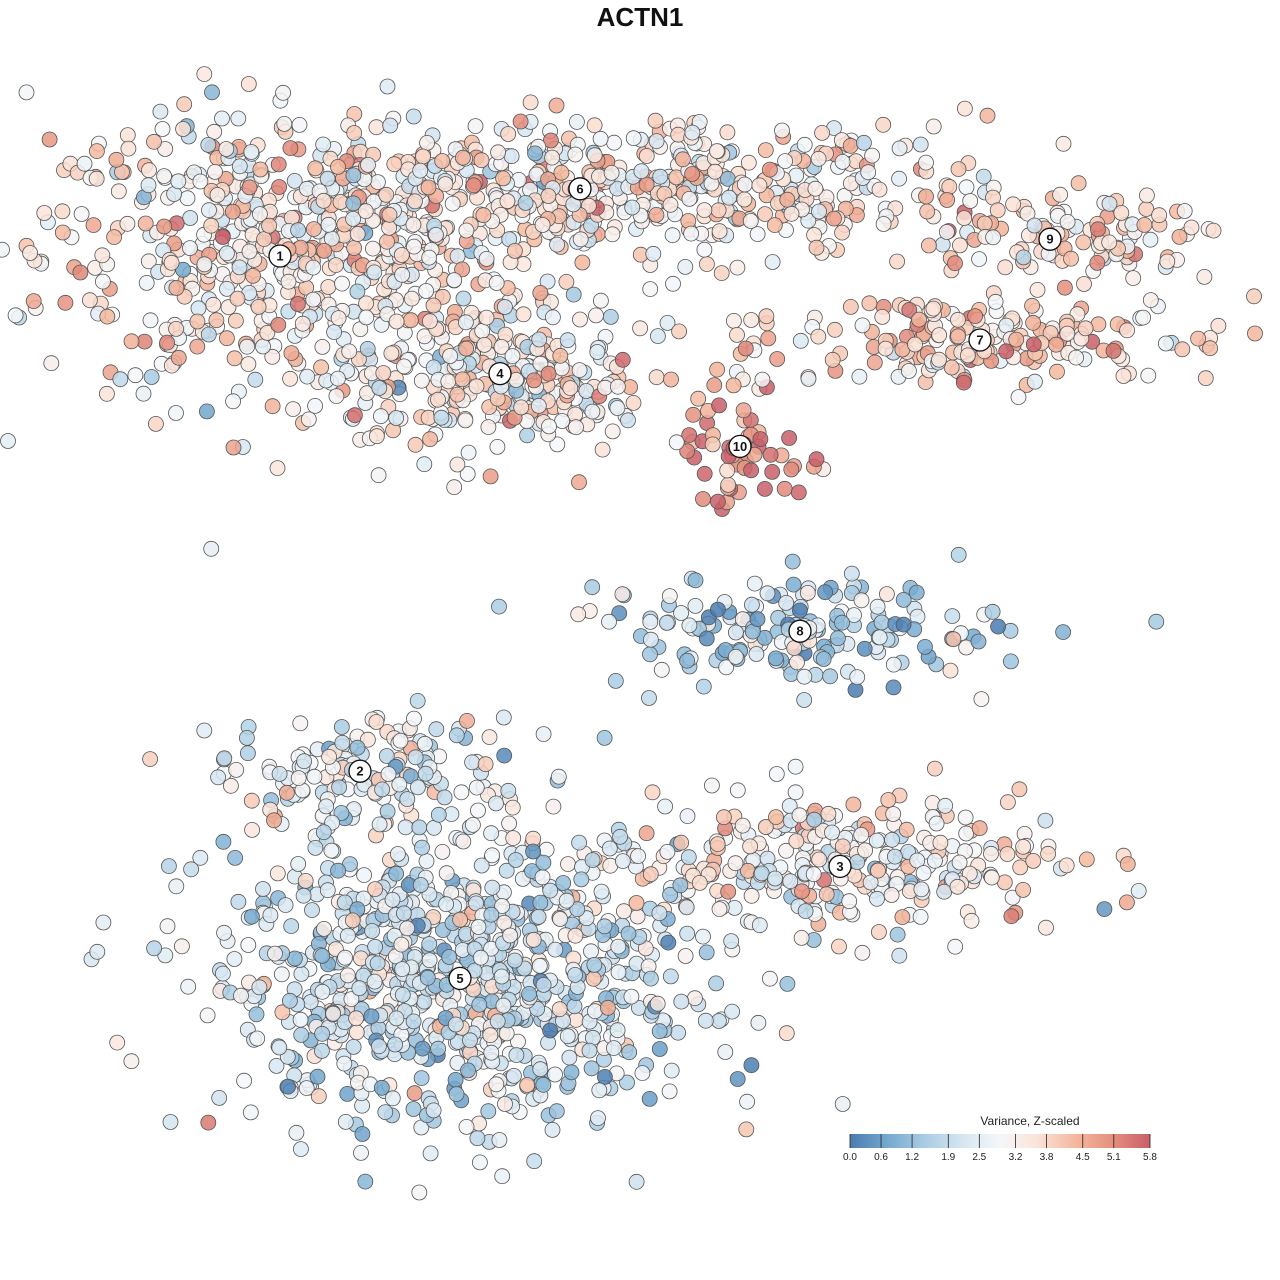  I want to click on cluster-label-text: 8, so click(799, 631).